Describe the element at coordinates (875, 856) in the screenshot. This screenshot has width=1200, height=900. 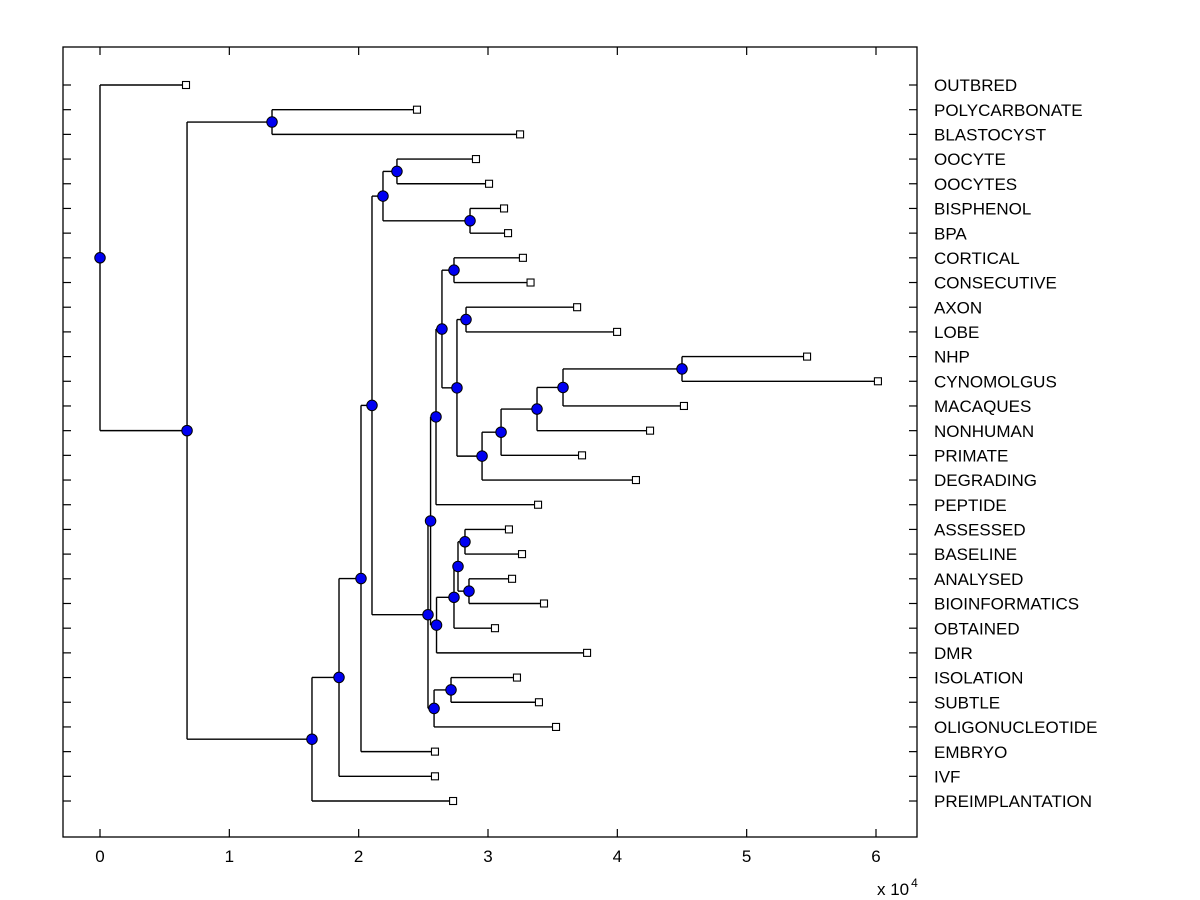
I see `x-tick-label: 6` at that location.